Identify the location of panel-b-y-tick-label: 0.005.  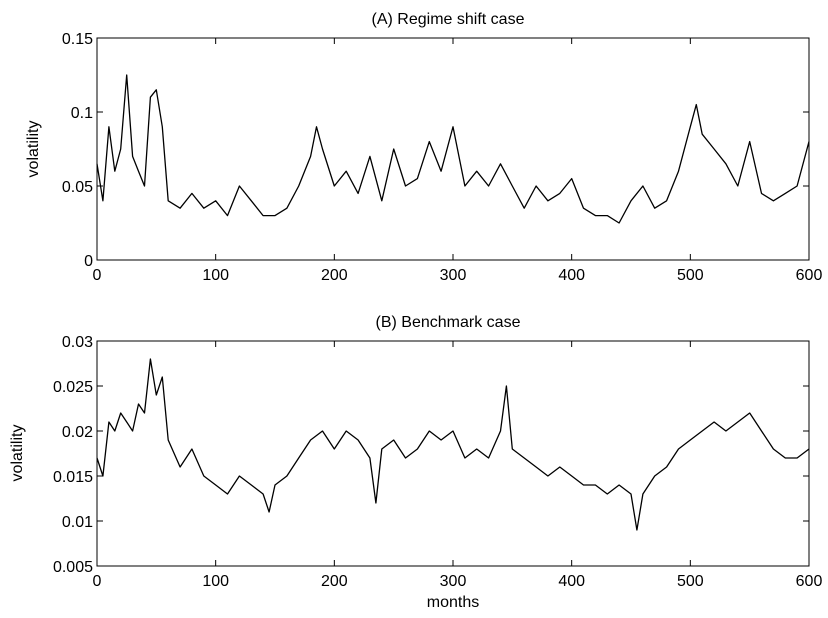
(73, 567).